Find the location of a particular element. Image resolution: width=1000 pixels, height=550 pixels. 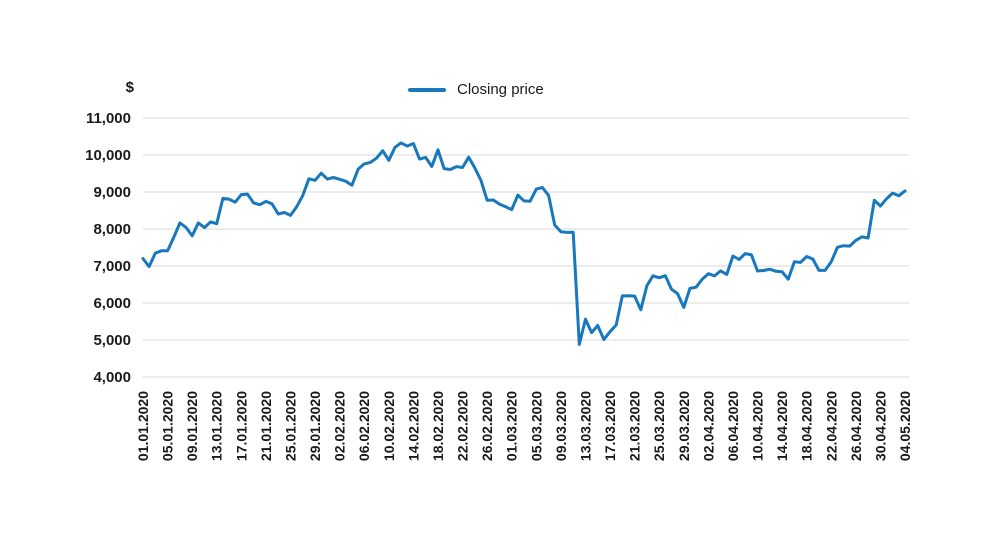

x-tick-label: 06.04.2020 is located at coordinates (733, 426).